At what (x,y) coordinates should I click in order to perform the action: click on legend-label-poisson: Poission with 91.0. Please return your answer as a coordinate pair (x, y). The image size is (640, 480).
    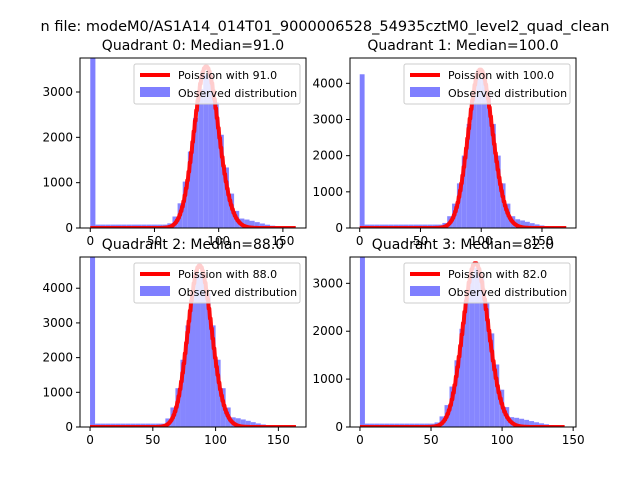
    Looking at the image, I should click on (227, 75).